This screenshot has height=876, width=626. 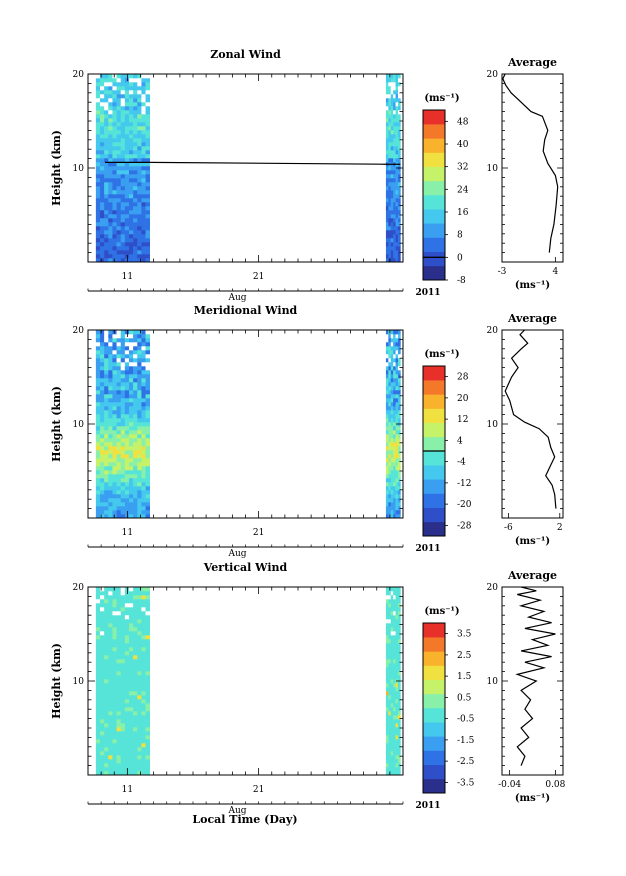 What do you see at coordinates (466, 762) in the screenshot?
I see `colorbar-tick-label: -2.5` at bounding box center [466, 762].